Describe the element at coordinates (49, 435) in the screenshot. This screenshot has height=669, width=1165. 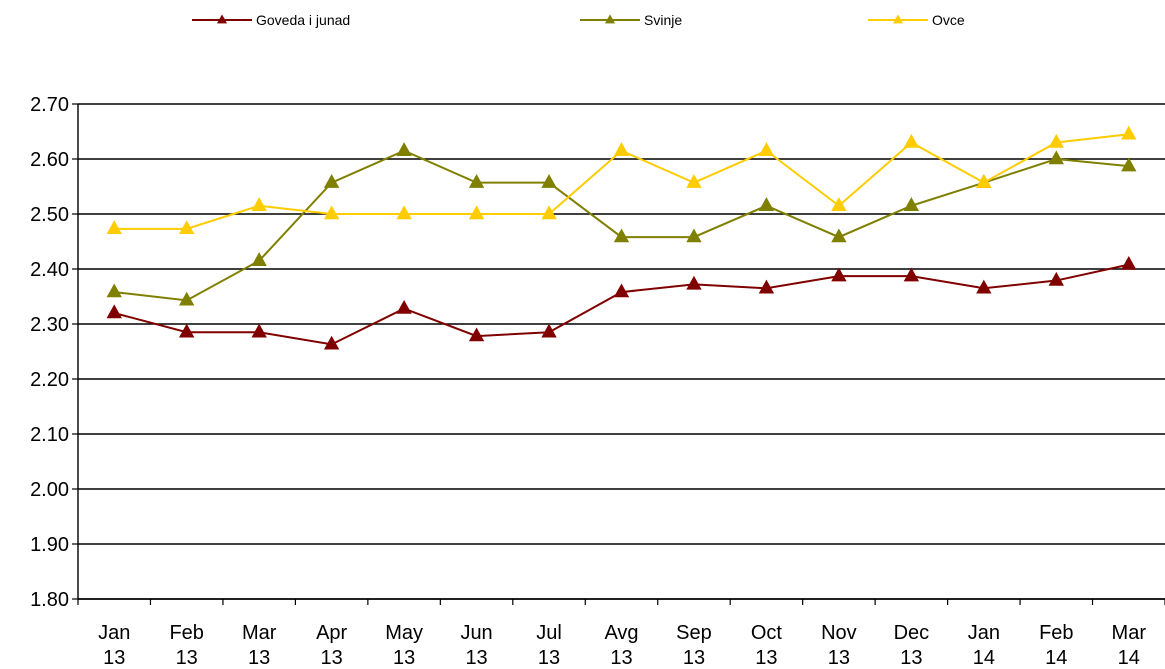
I see `y-tick-label: 2.10` at that location.